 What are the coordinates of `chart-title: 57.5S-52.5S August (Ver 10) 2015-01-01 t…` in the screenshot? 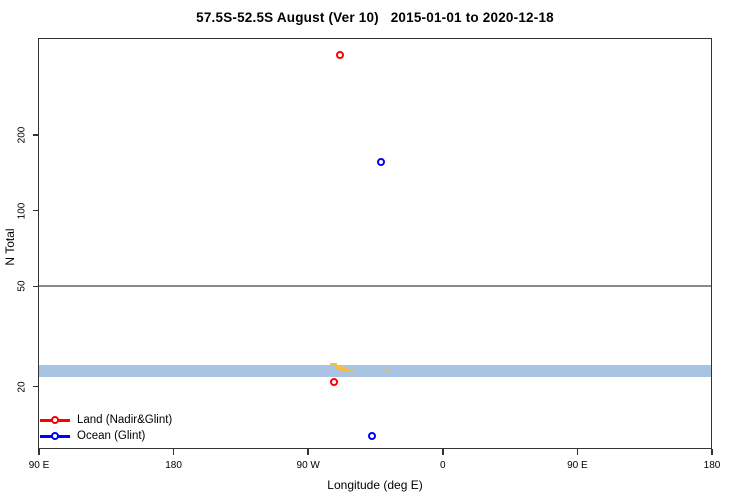 It's located at (375, 17).